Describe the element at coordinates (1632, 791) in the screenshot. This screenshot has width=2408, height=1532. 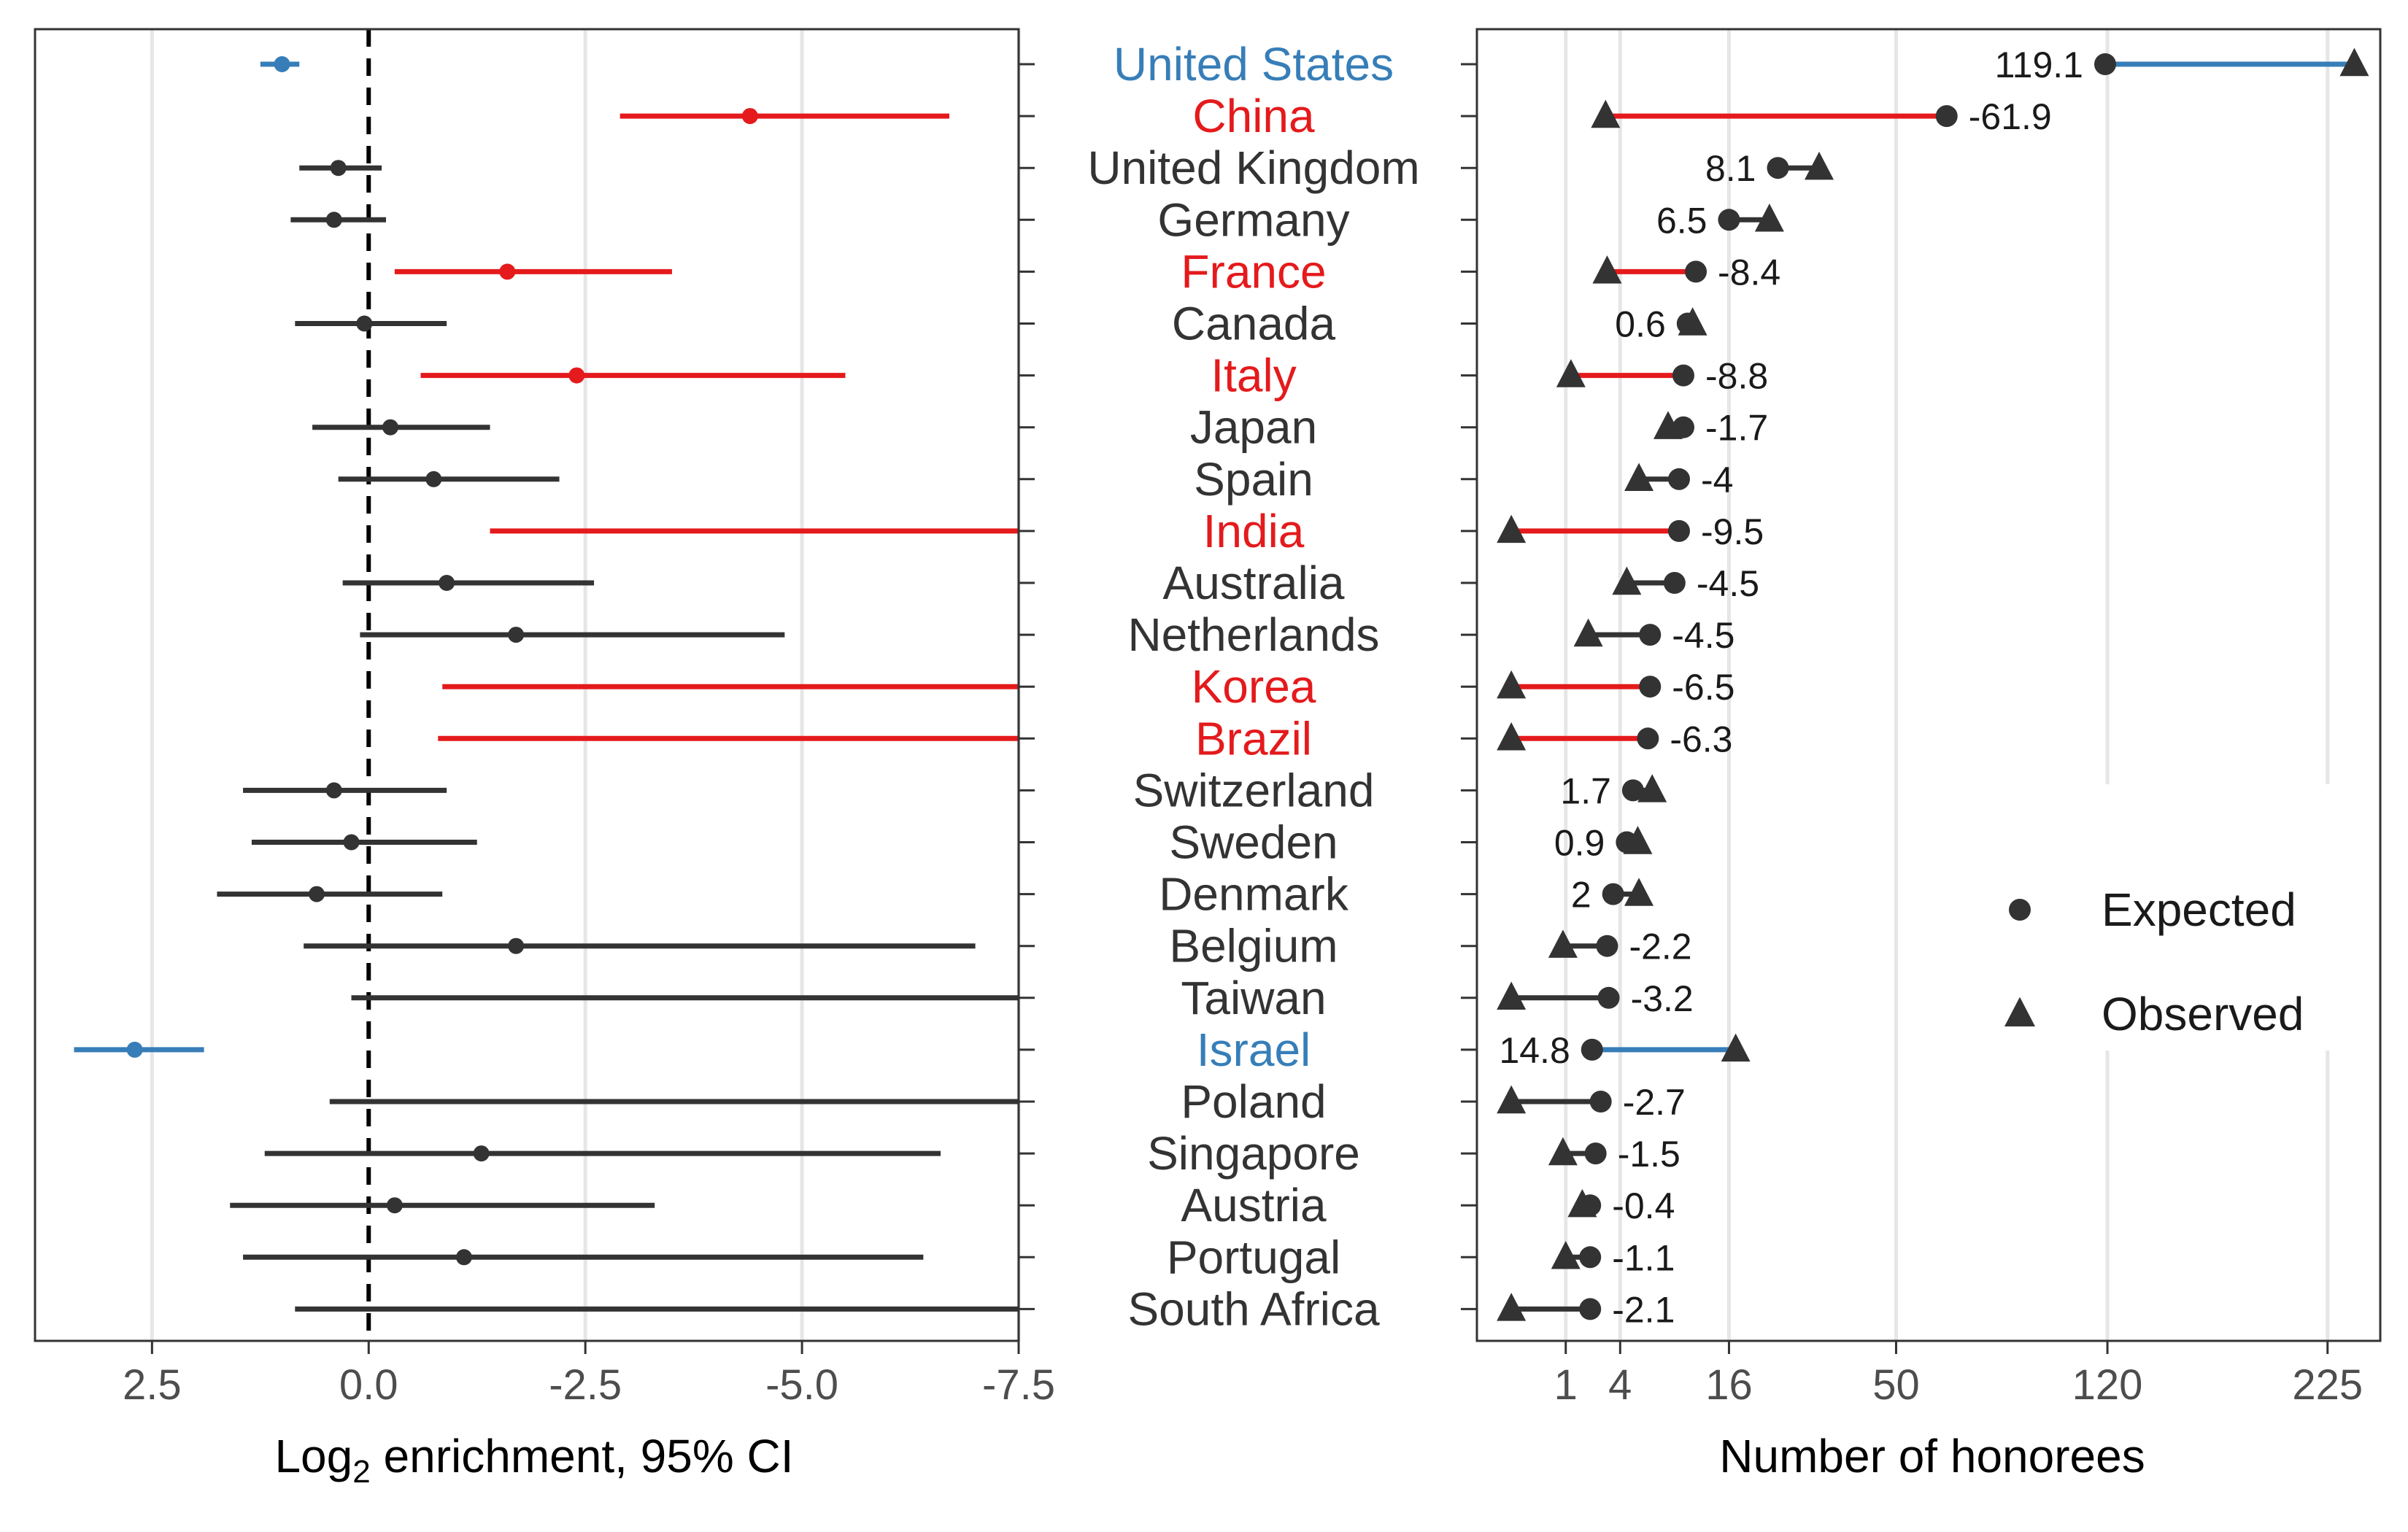
I see `expected-marker-switzerland` at that location.